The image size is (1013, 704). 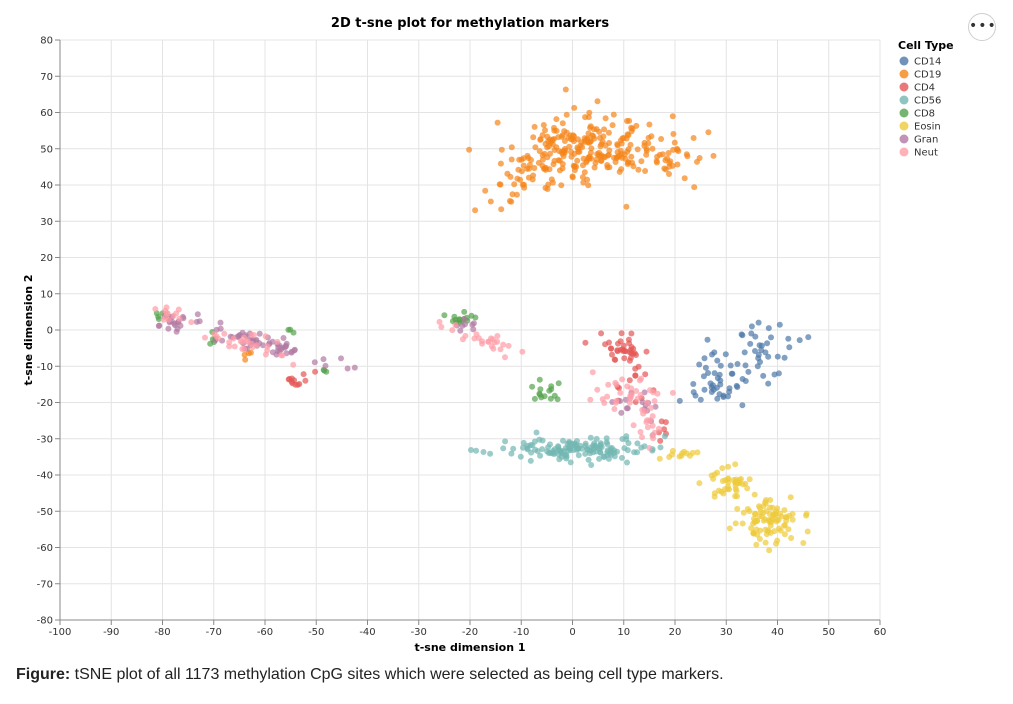 What do you see at coordinates (111, 632) in the screenshot?
I see `x-tick-label: -90` at bounding box center [111, 632].